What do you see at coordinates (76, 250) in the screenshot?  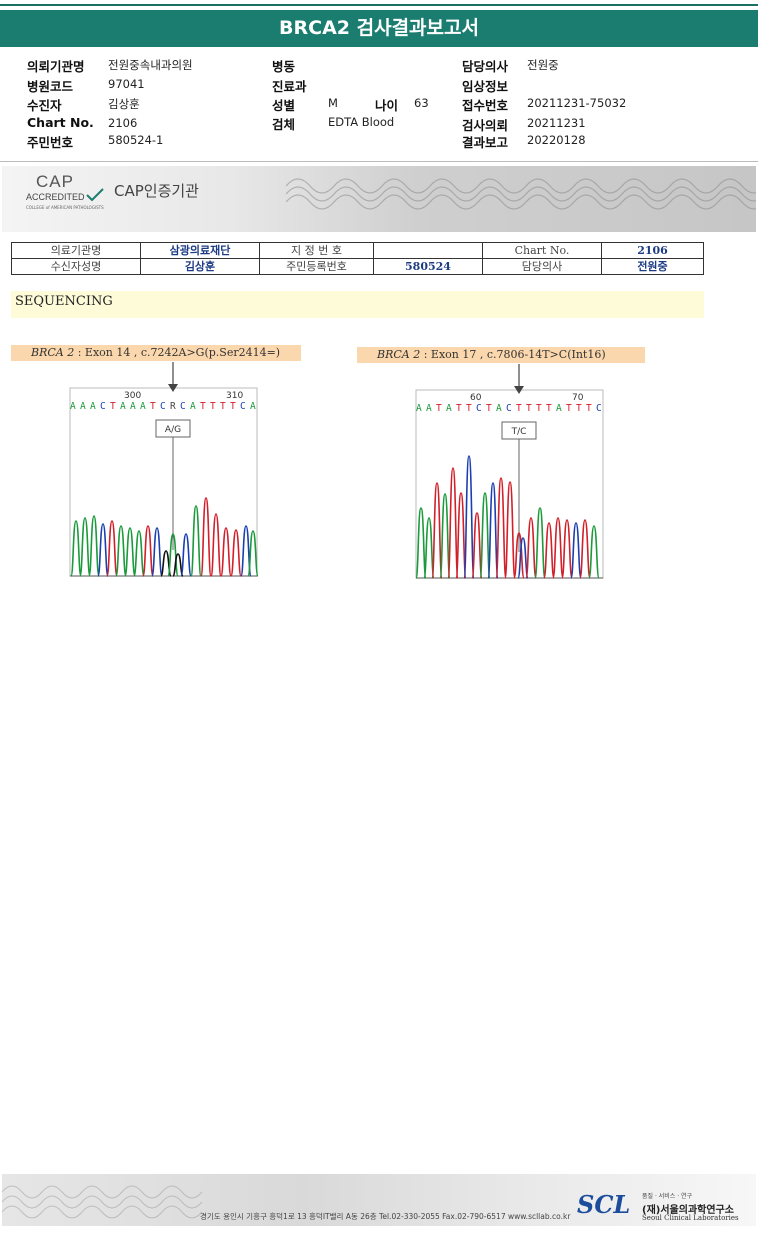 I see `table-cell: 의료기관명` at bounding box center [76, 250].